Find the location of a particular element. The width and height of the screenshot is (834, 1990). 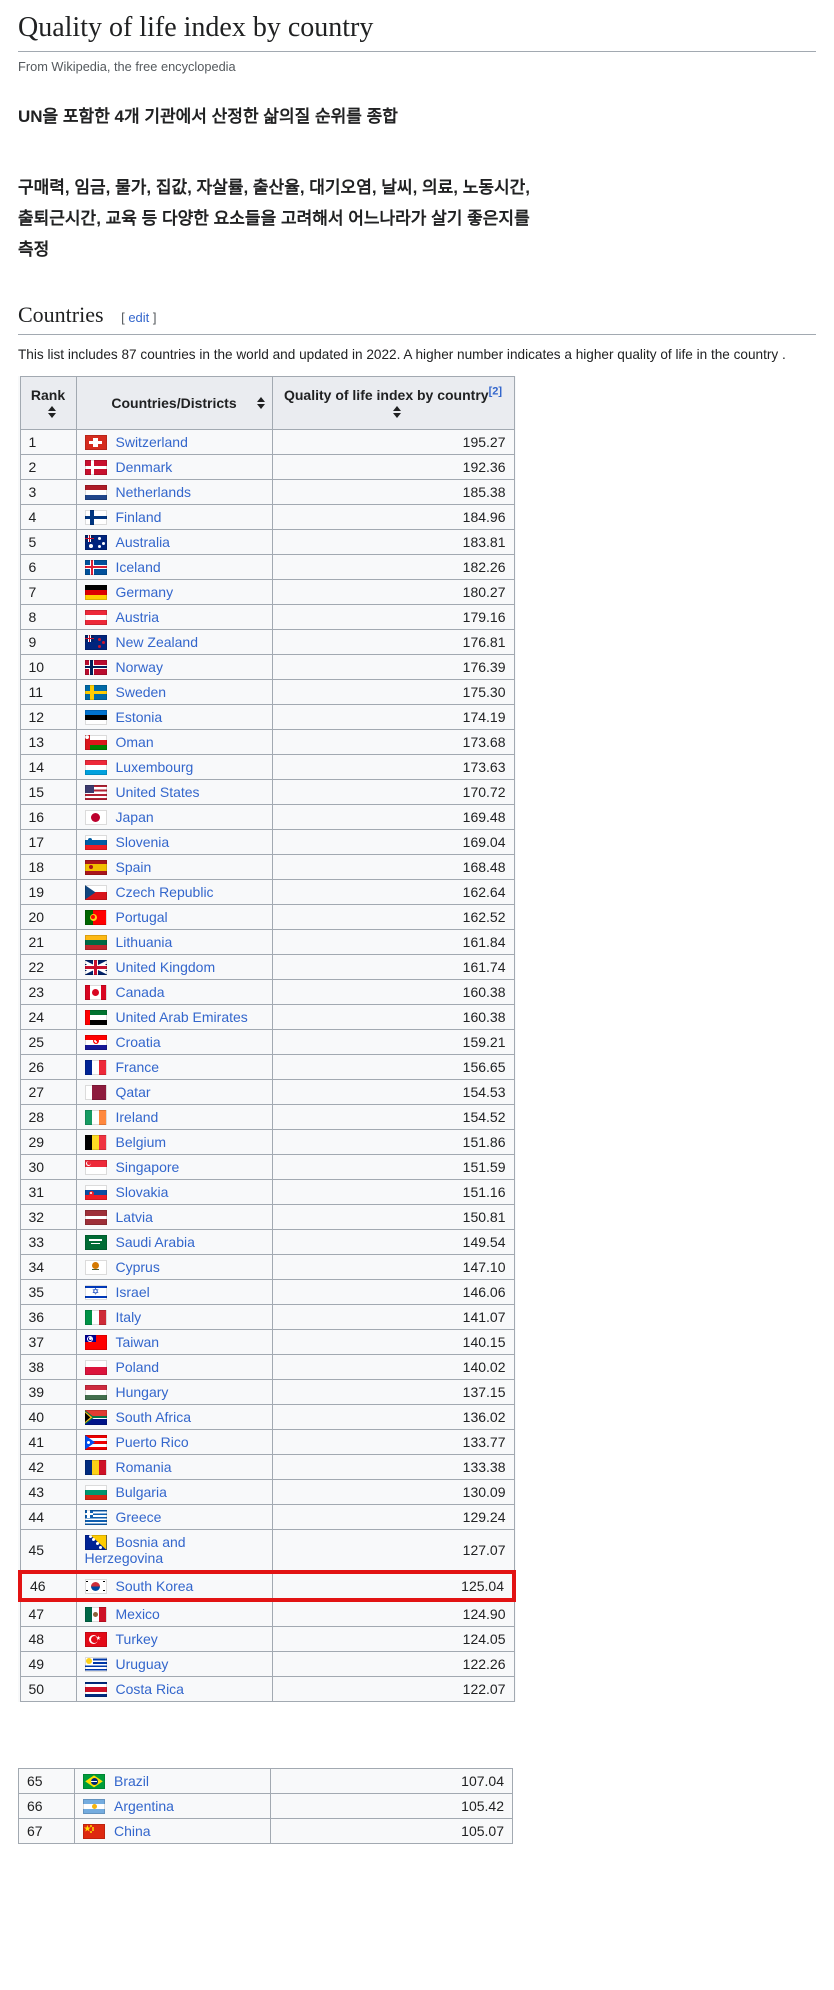

country-cell: South Africa is located at coordinates (174, 1416).